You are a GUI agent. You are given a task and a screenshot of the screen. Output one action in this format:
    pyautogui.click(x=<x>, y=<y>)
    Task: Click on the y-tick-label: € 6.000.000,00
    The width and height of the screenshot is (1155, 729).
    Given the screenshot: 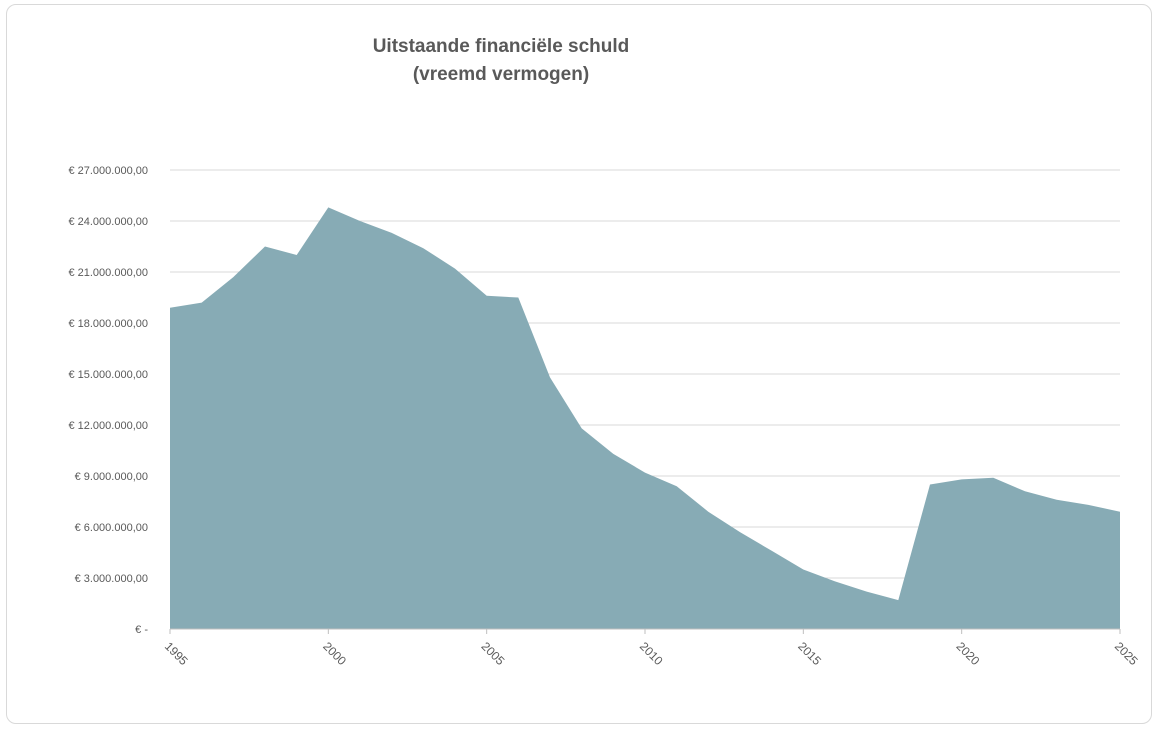 What is the action you would take?
    pyautogui.click(x=111, y=528)
    